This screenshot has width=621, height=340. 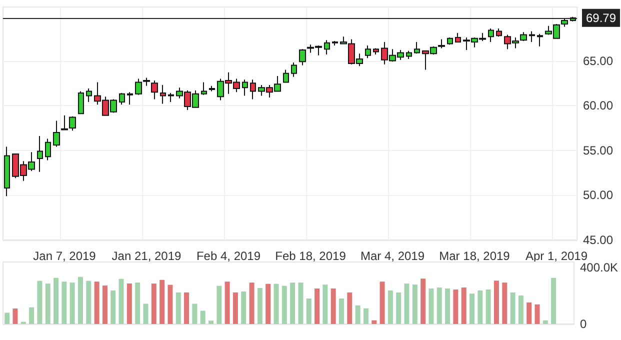 What do you see at coordinates (147, 256) in the screenshot?
I see `x-tick-label: Jan 21, 2019` at bounding box center [147, 256].